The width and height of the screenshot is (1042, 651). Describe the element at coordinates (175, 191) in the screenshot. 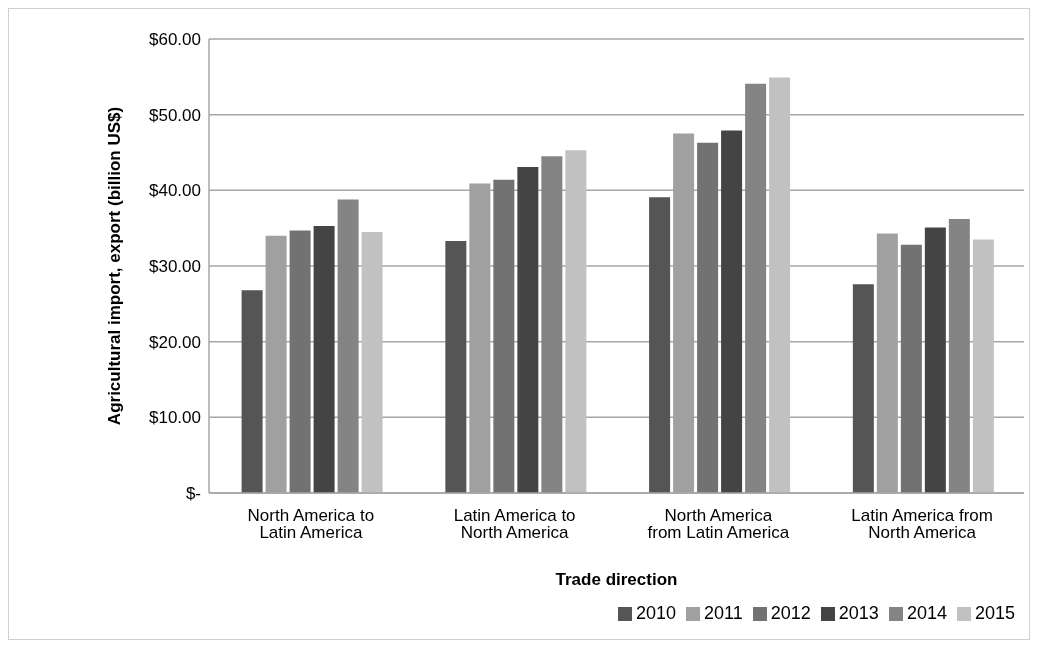

I see `y-tick-label: $40.00` at that location.